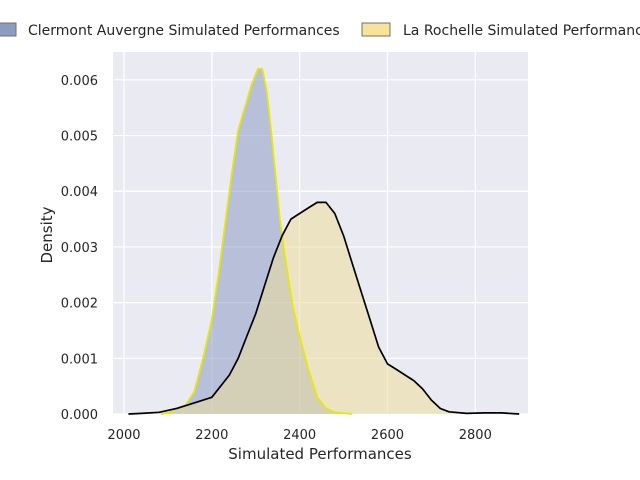 The height and width of the screenshot is (480, 640). I want to click on x-tick-label: 2000, so click(123, 435).